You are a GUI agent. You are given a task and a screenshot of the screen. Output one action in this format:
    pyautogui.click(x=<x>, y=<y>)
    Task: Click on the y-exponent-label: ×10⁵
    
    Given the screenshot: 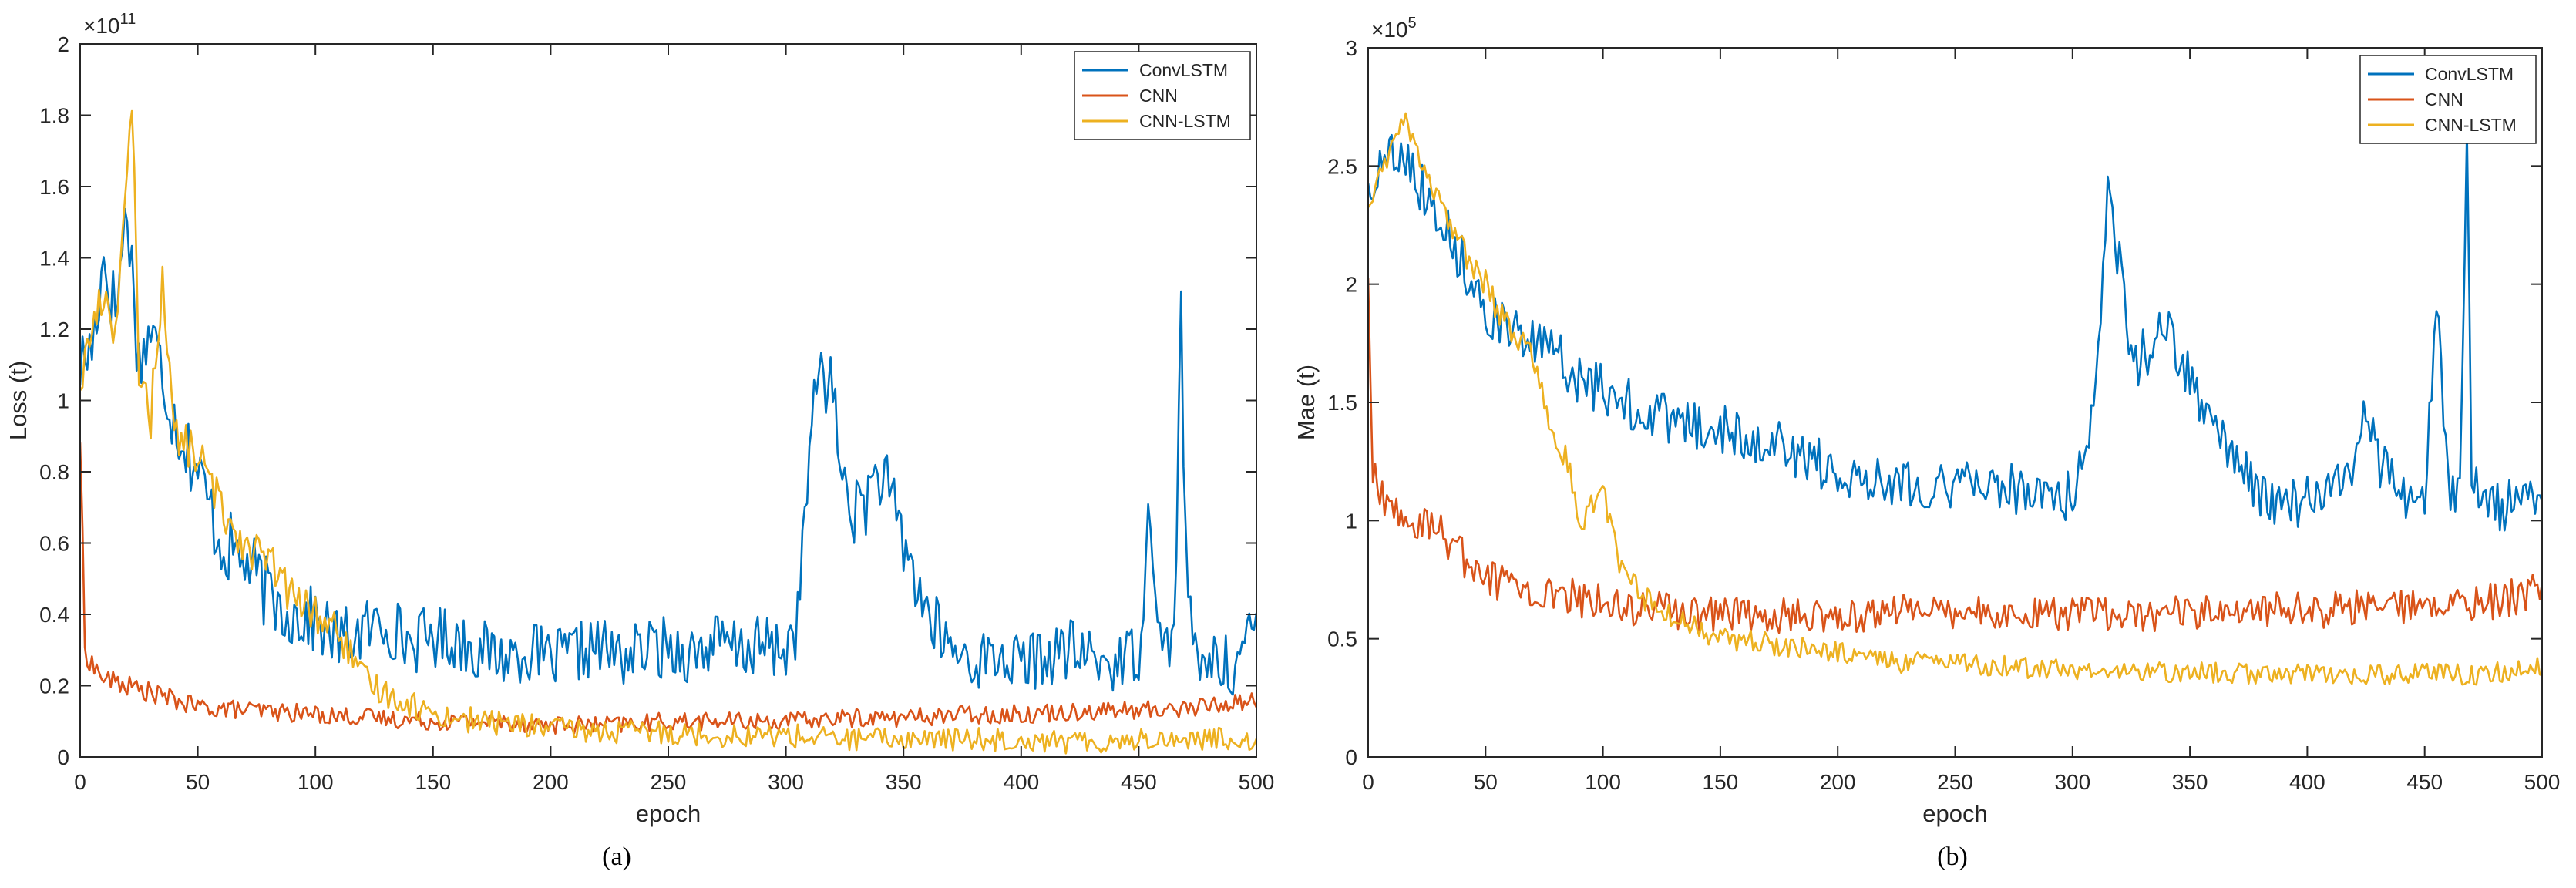 What is the action you would take?
    pyautogui.click(x=1394, y=29)
    